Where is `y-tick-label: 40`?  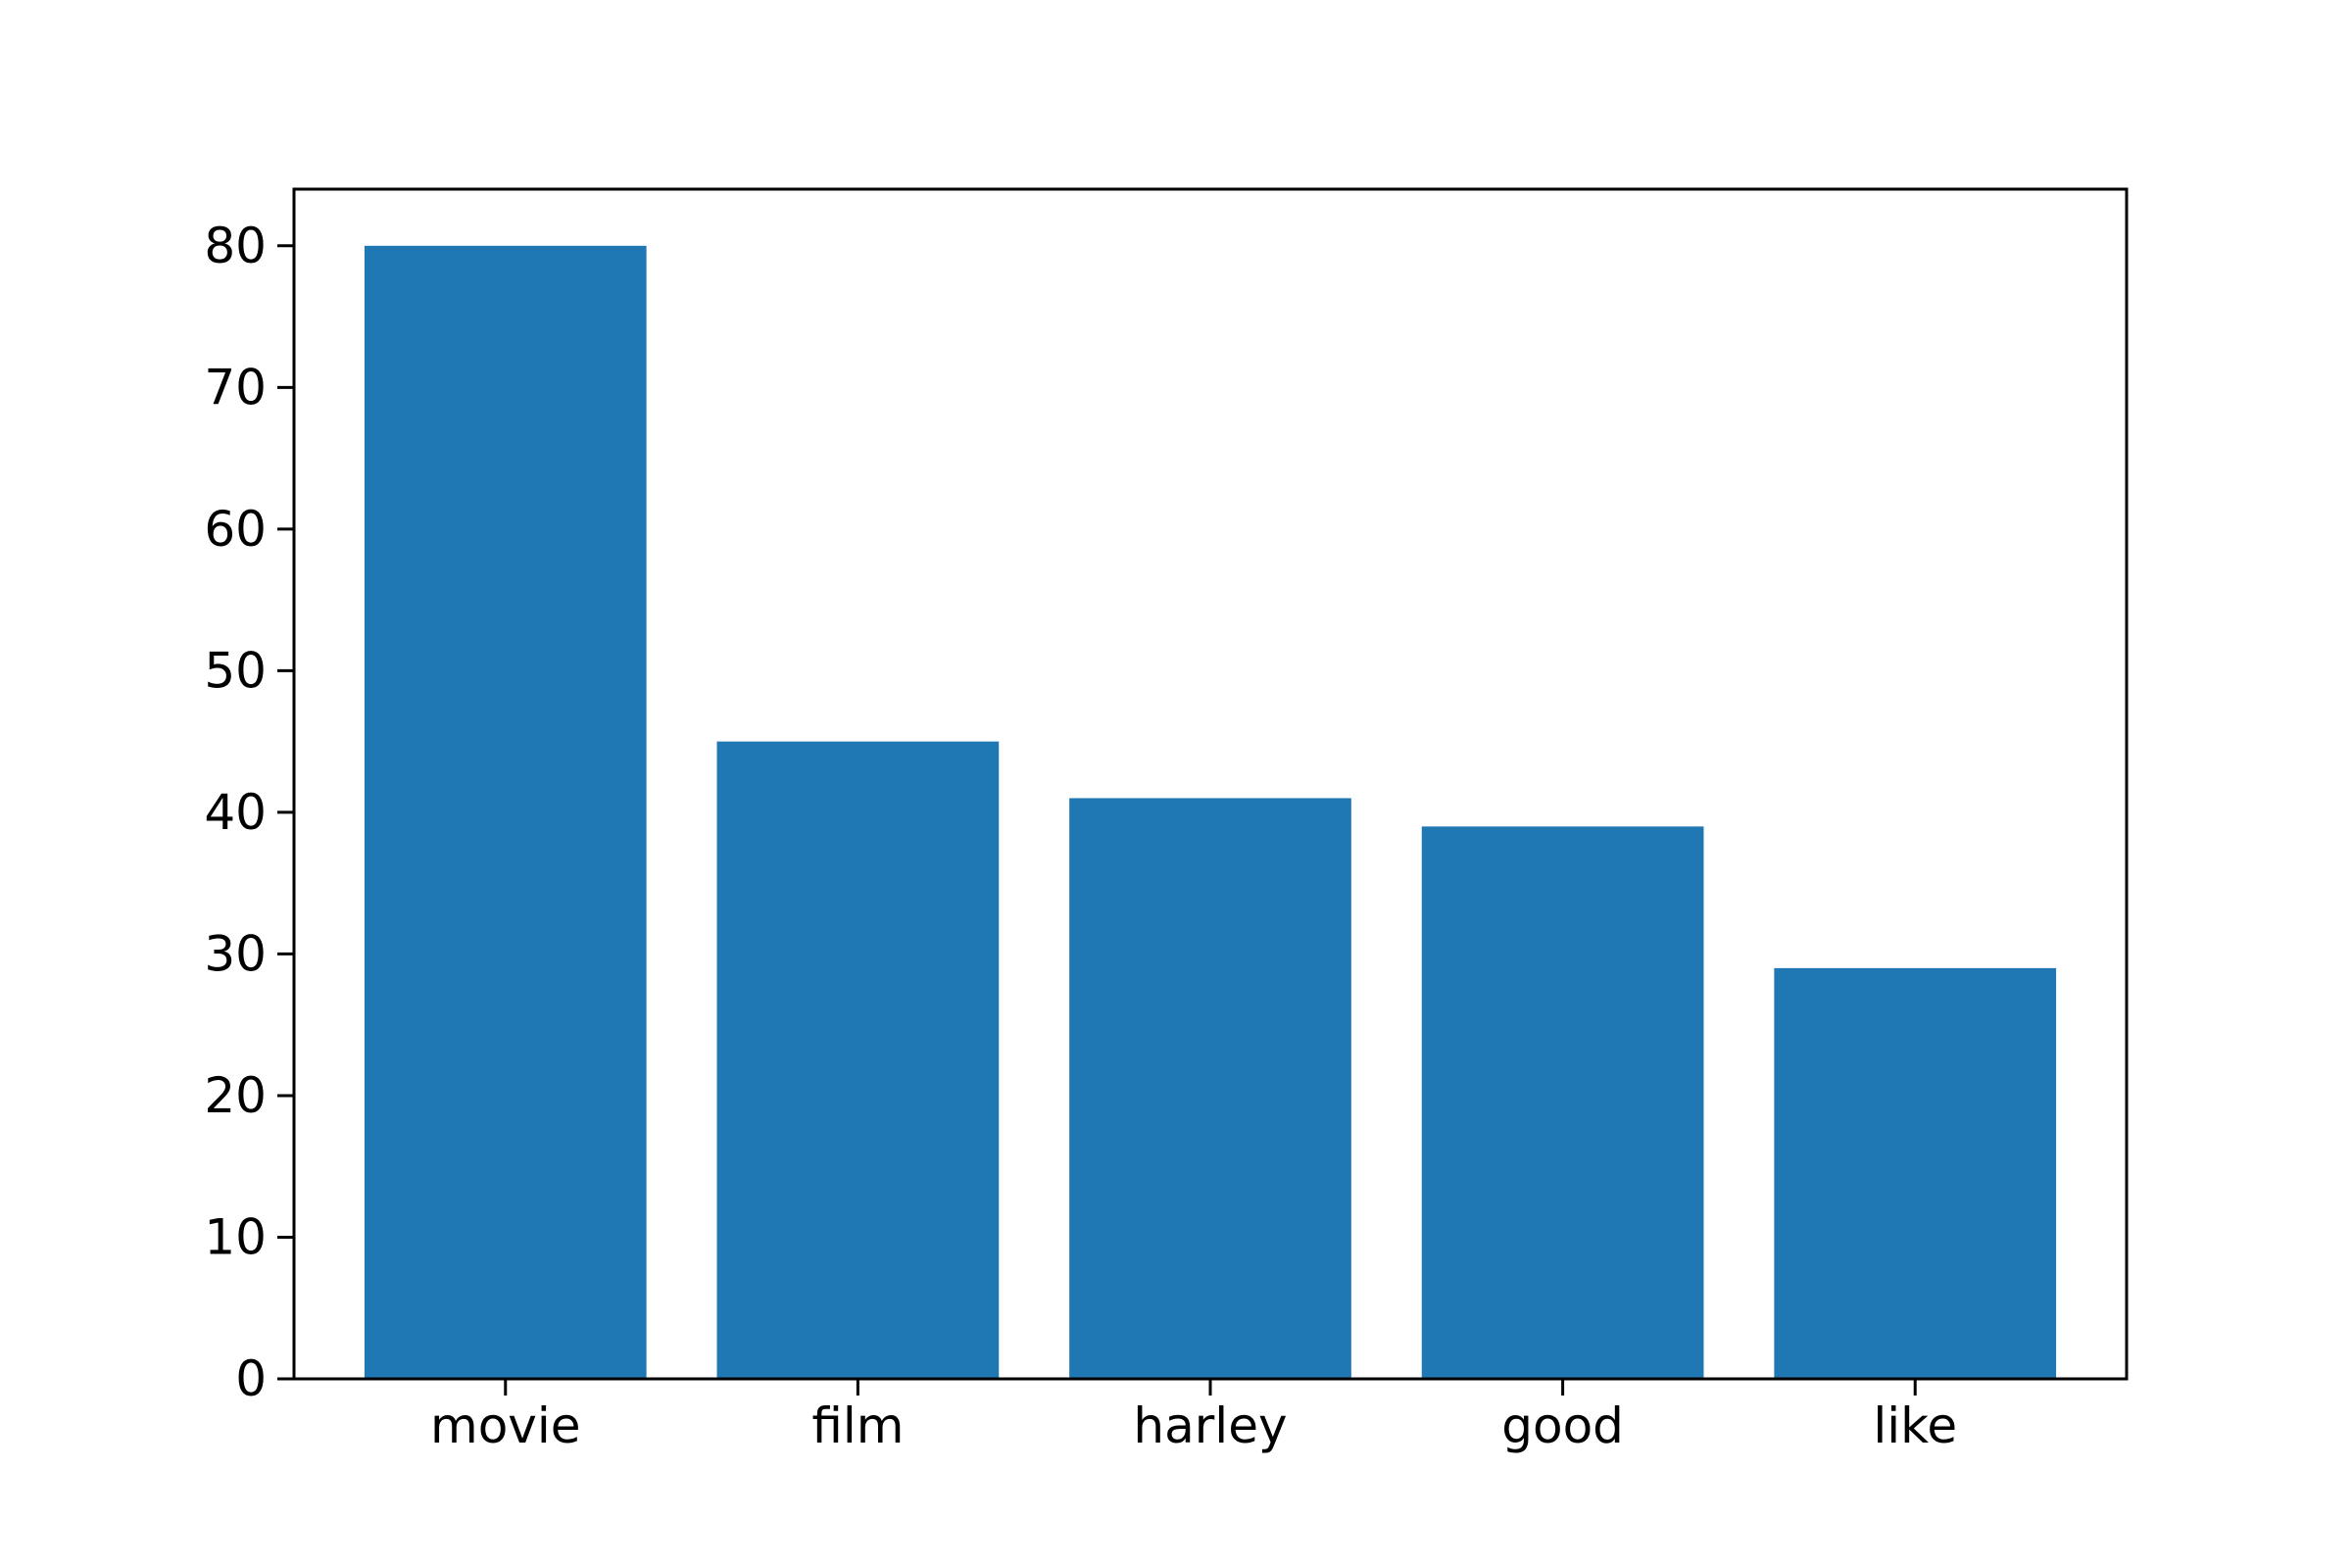
y-tick-label: 40 is located at coordinates (235, 812).